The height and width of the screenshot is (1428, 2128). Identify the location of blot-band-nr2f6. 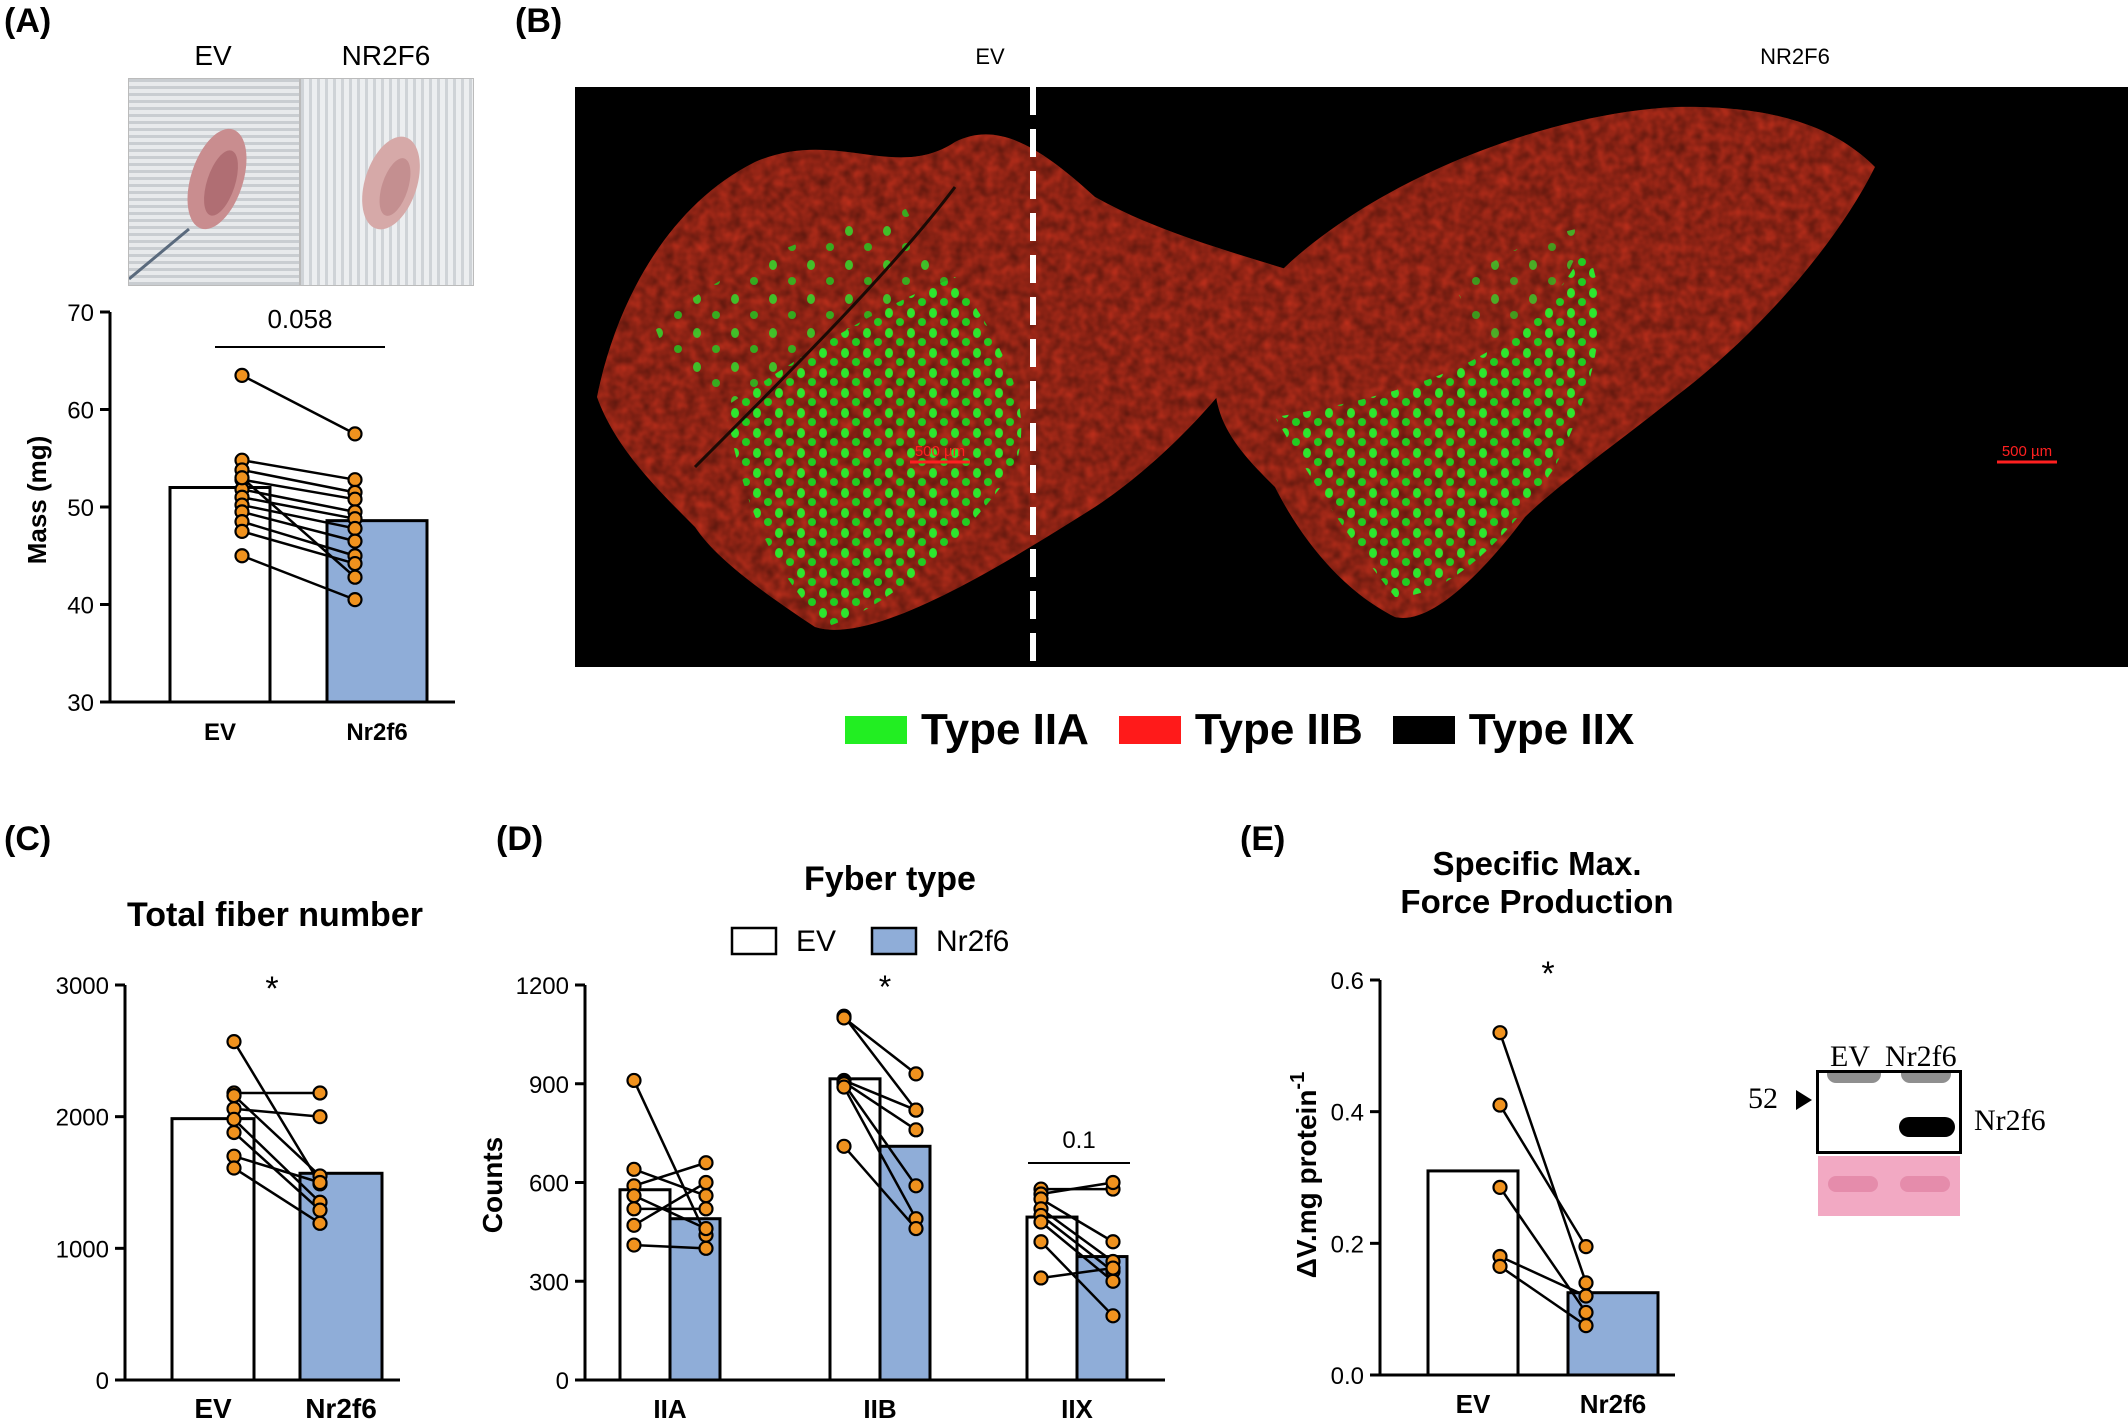
(1927, 1127).